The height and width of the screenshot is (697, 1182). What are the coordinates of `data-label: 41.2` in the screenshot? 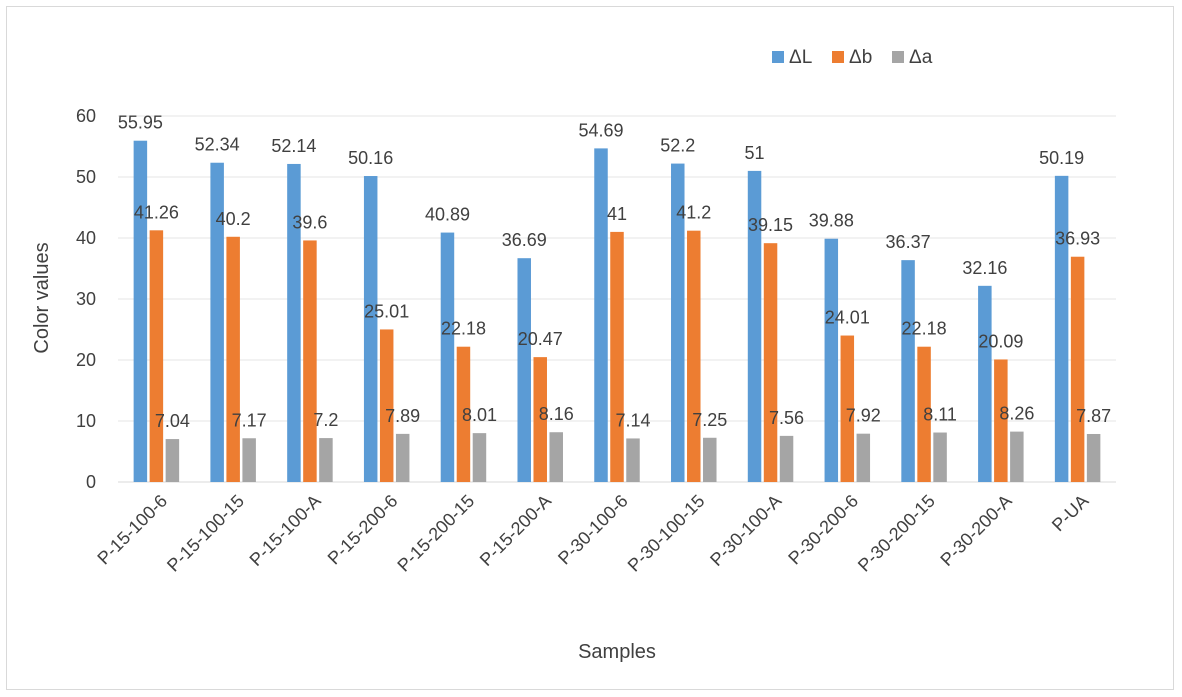 It's located at (693, 213).